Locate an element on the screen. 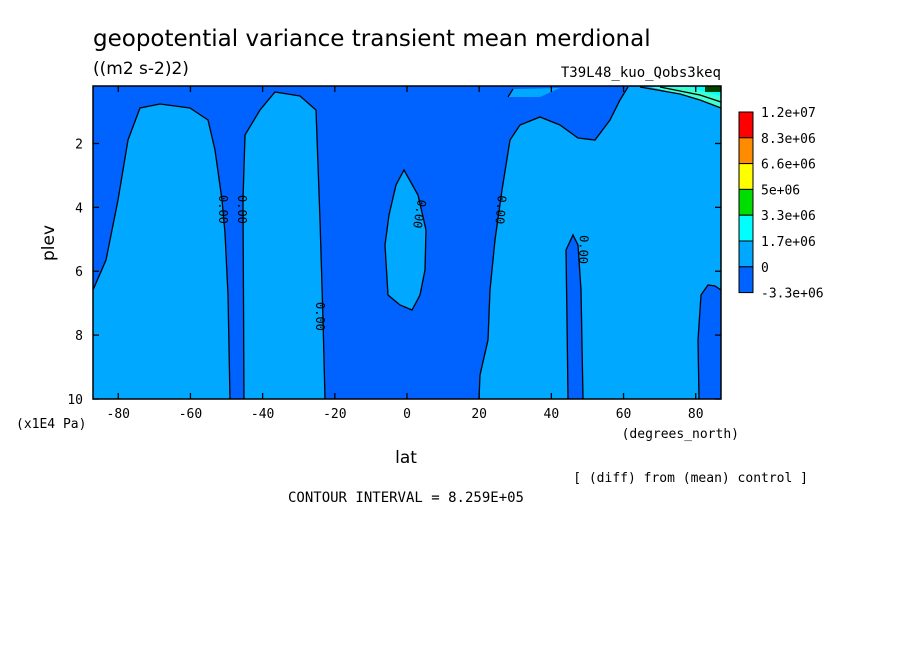 Image resolution: width=904 pixels, height=654 pixels. y-tick-label: 10 is located at coordinates (75, 400).